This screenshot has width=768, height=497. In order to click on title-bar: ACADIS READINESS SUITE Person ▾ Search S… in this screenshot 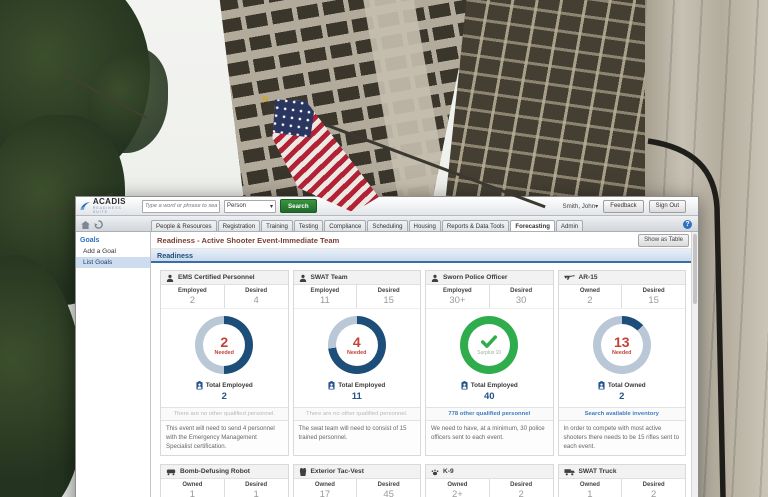, I will do `click(387, 206)`.